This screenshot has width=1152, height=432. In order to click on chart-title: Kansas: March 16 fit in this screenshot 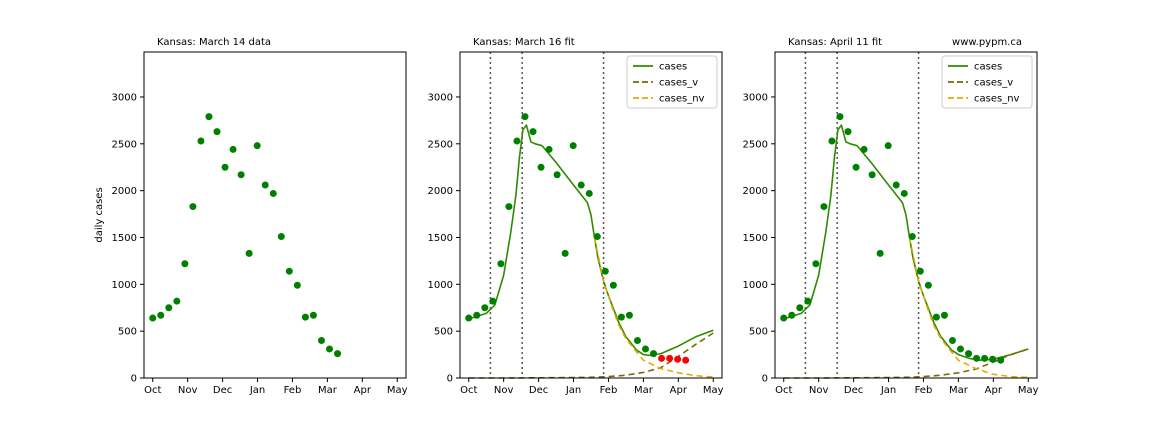, I will do `click(524, 42)`.